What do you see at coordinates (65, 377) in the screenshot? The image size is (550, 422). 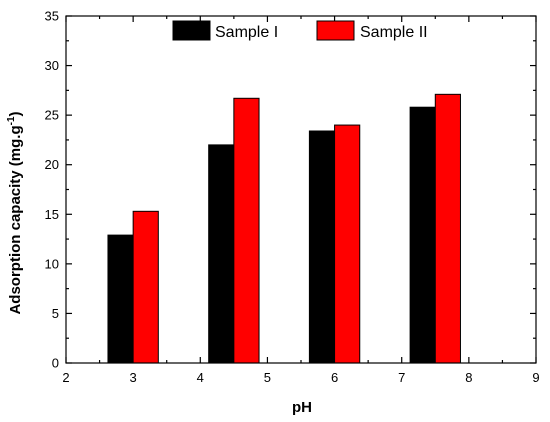 I see `x-tick-label: 2` at bounding box center [65, 377].